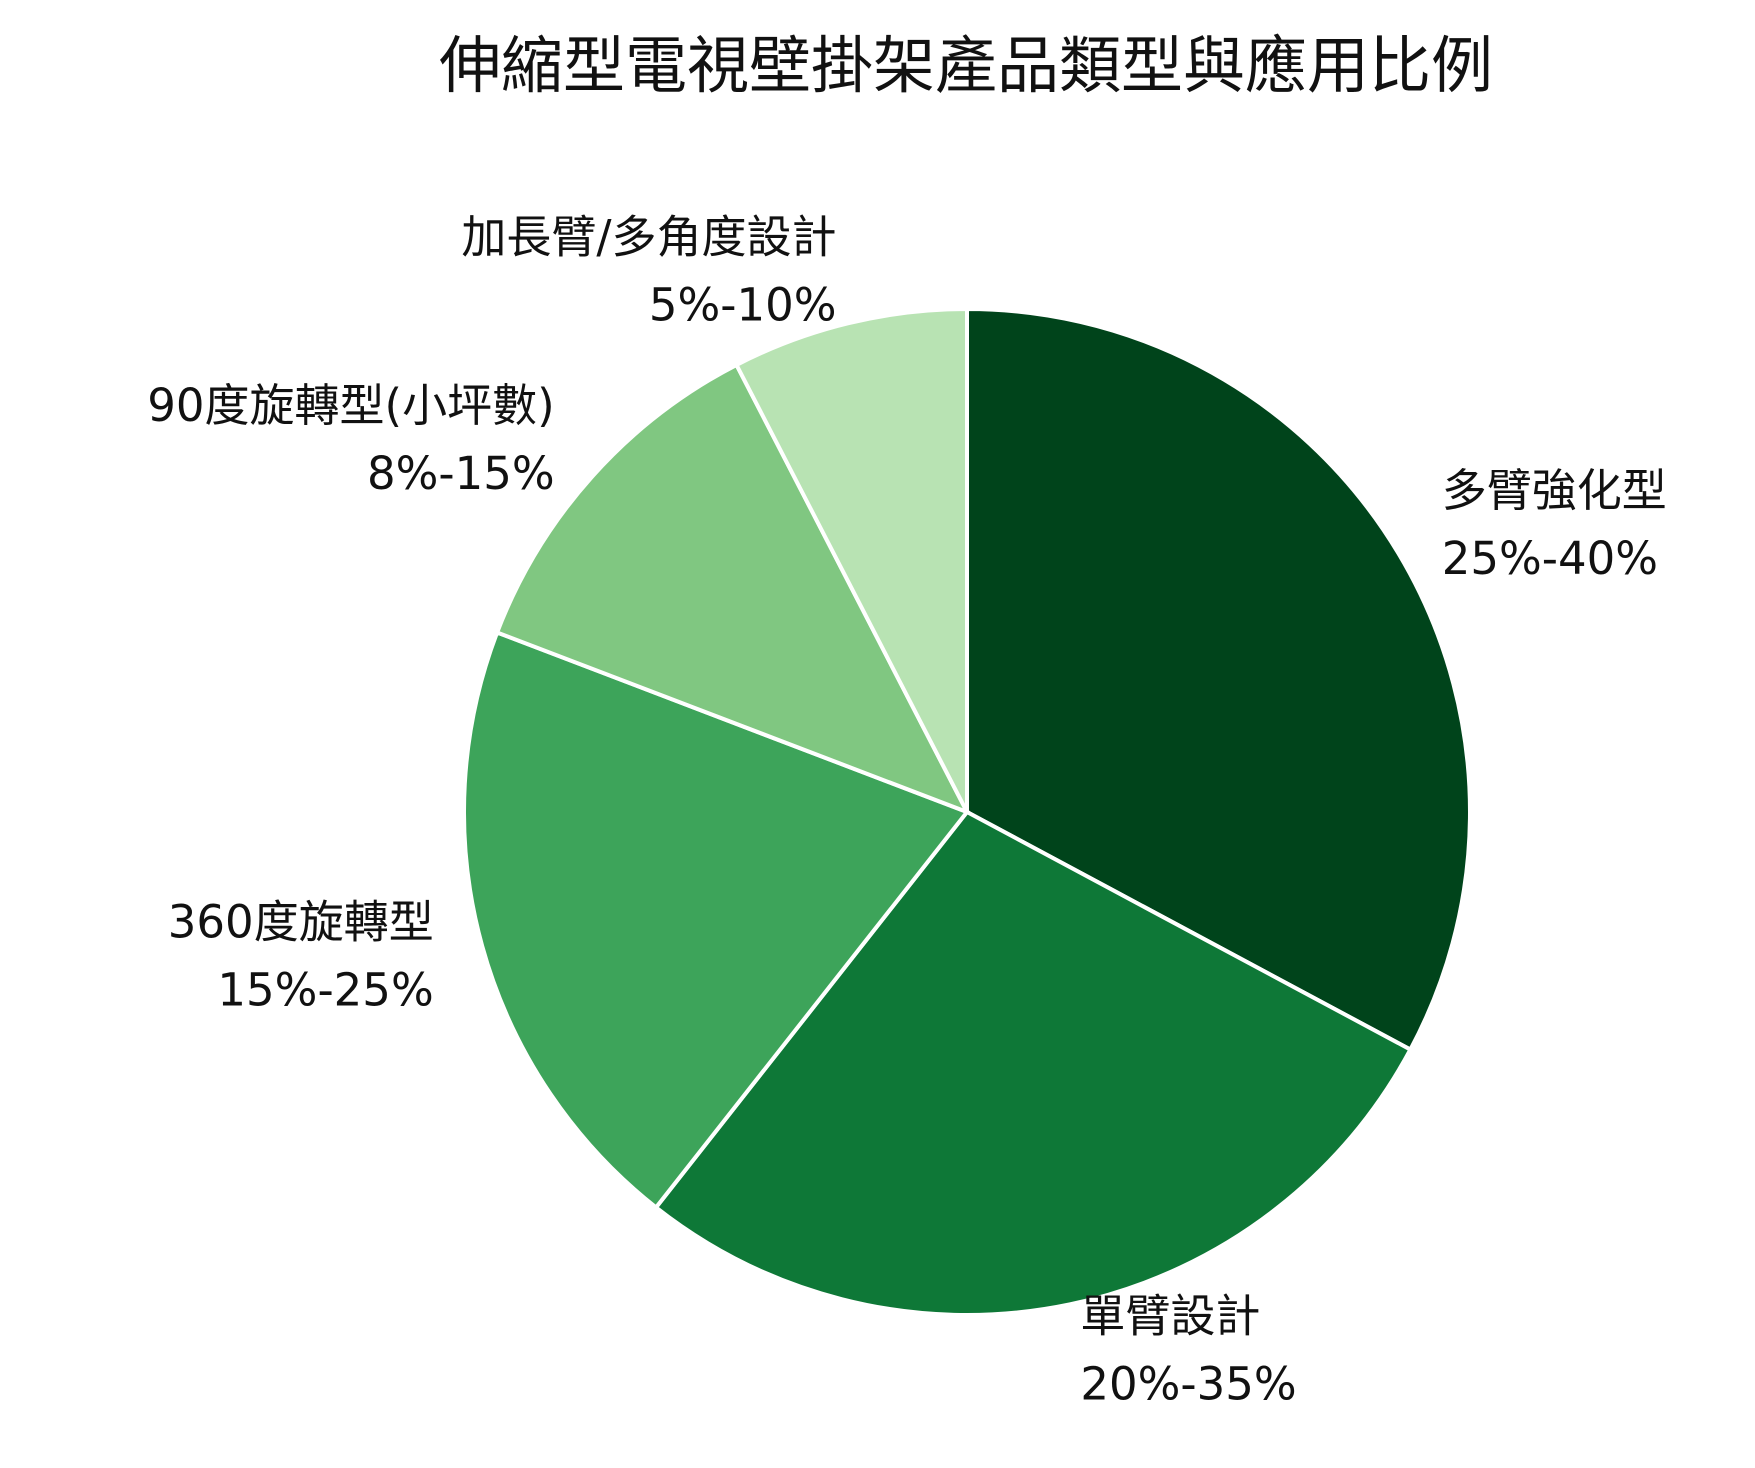  I want to click on slice-value-label: 15%-25%, so click(325, 989).